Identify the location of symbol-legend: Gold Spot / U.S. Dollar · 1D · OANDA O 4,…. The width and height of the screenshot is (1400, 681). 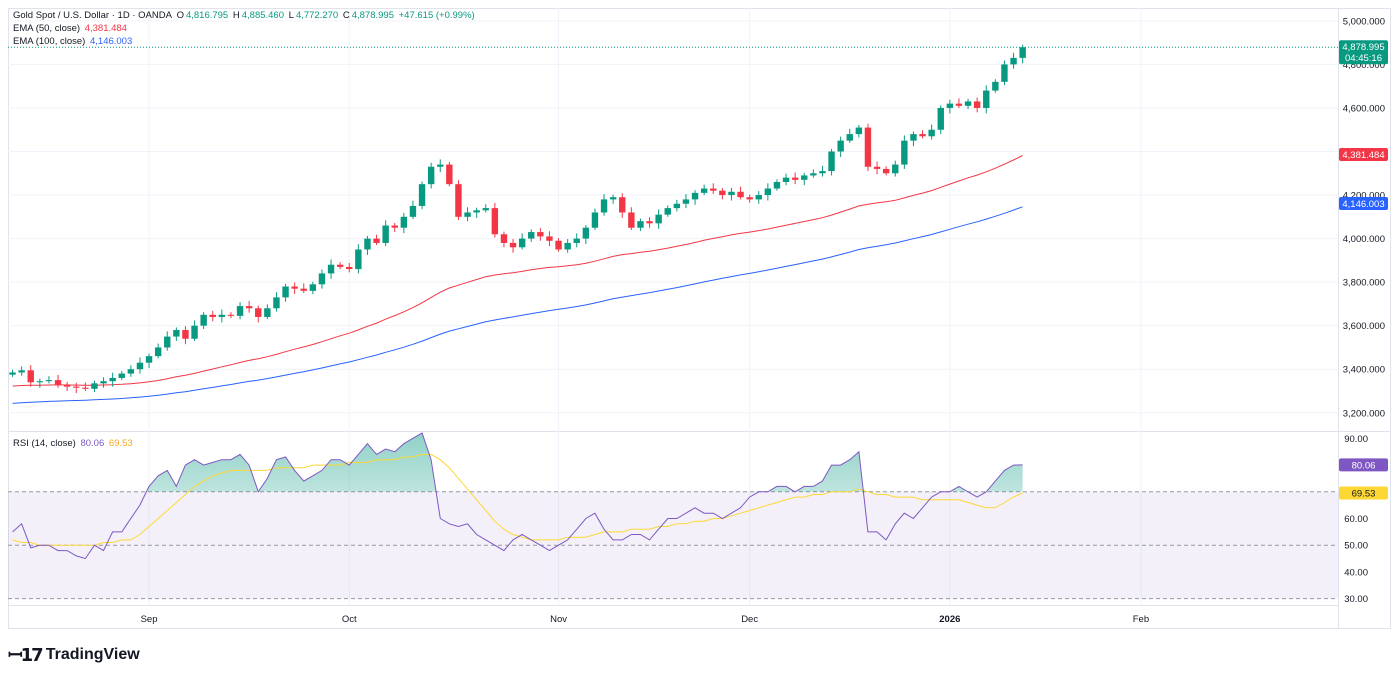
(245, 15).